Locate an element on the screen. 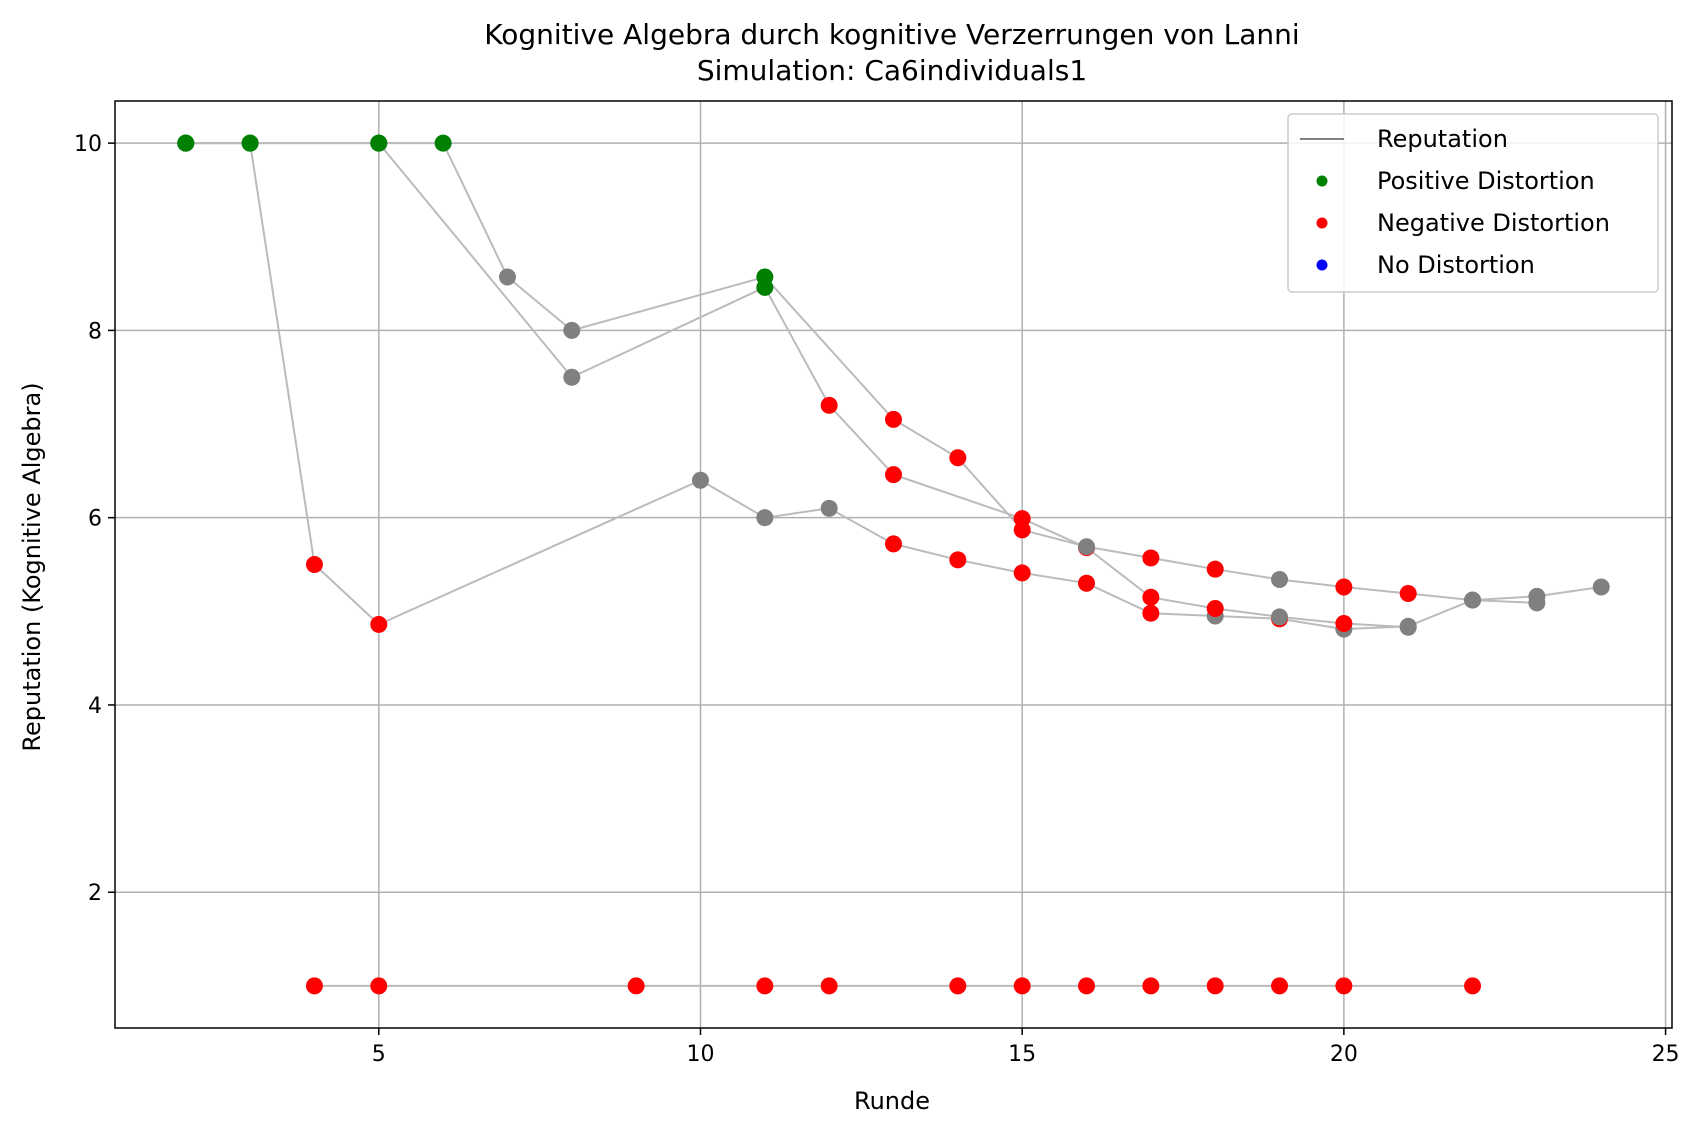  legend-box is located at coordinates (1473, 203).